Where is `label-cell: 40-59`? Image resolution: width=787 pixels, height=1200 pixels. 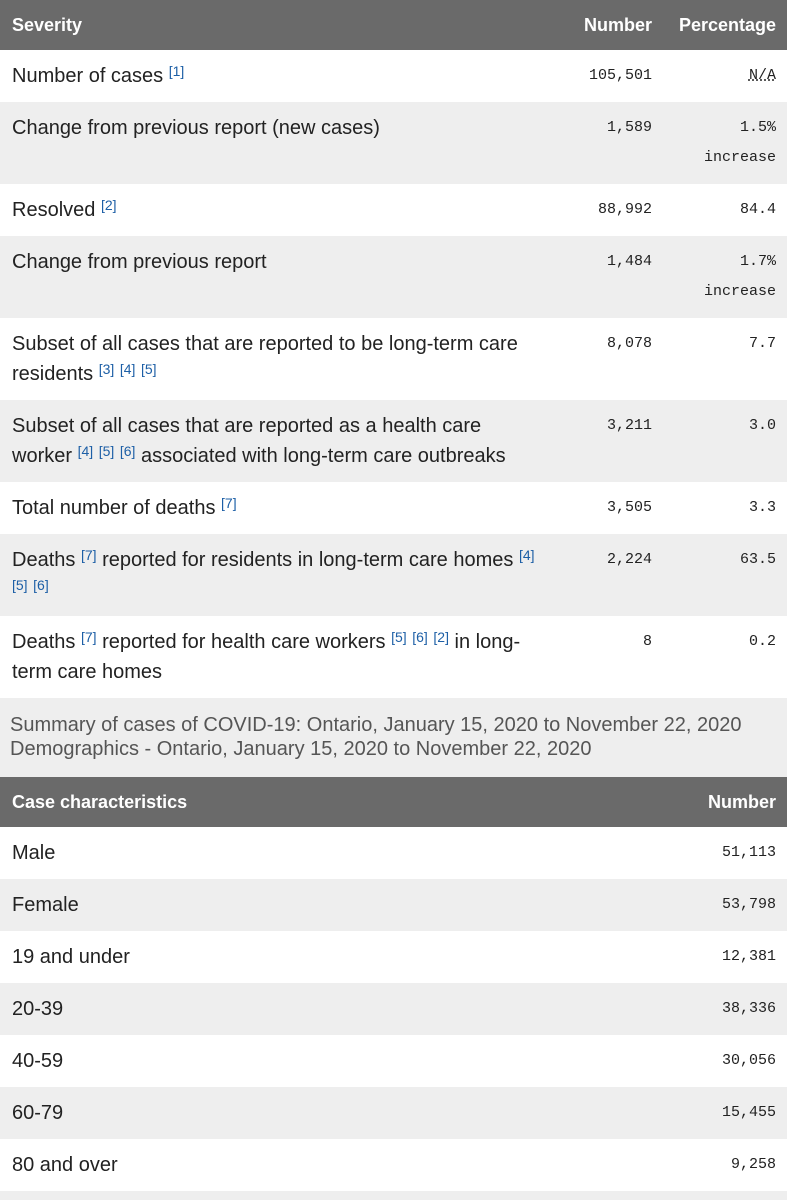
label-cell: 40-59 is located at coordinates (280, 1061).